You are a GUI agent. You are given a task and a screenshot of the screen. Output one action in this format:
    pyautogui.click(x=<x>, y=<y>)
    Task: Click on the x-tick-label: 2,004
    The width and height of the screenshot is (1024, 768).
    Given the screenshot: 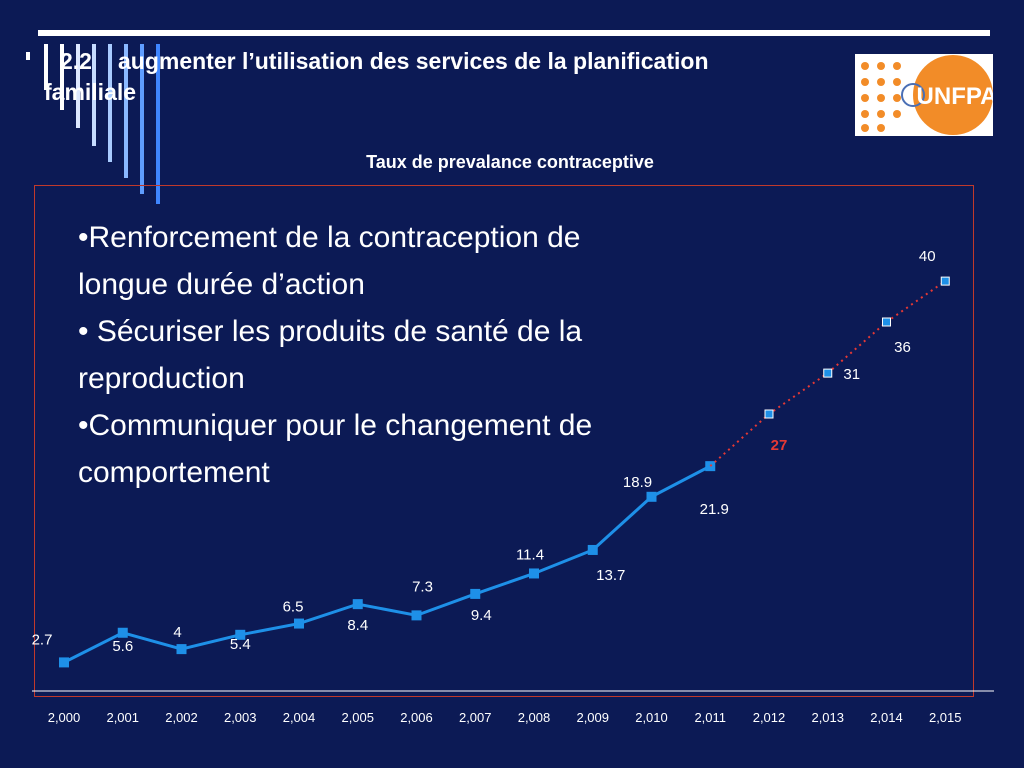 What is the action you would take?
    pyautogui.click(x=299, y=717)
    